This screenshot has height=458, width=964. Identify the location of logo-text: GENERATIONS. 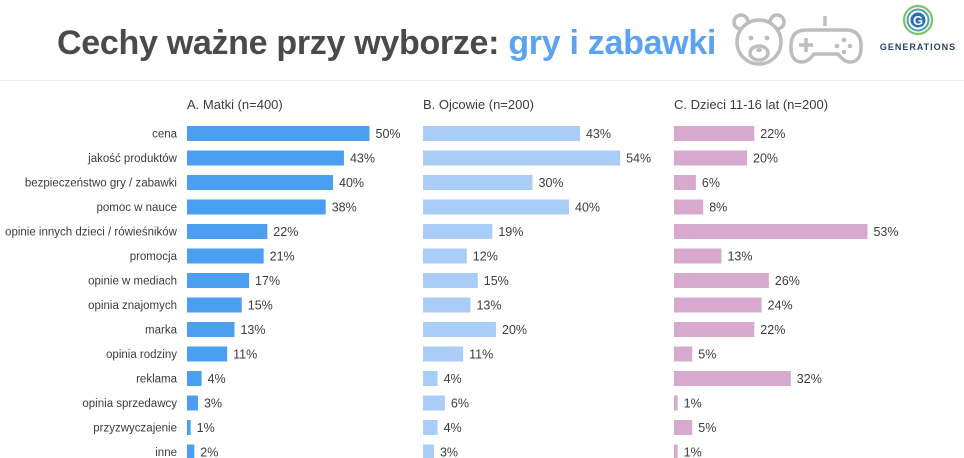
(918, 47).